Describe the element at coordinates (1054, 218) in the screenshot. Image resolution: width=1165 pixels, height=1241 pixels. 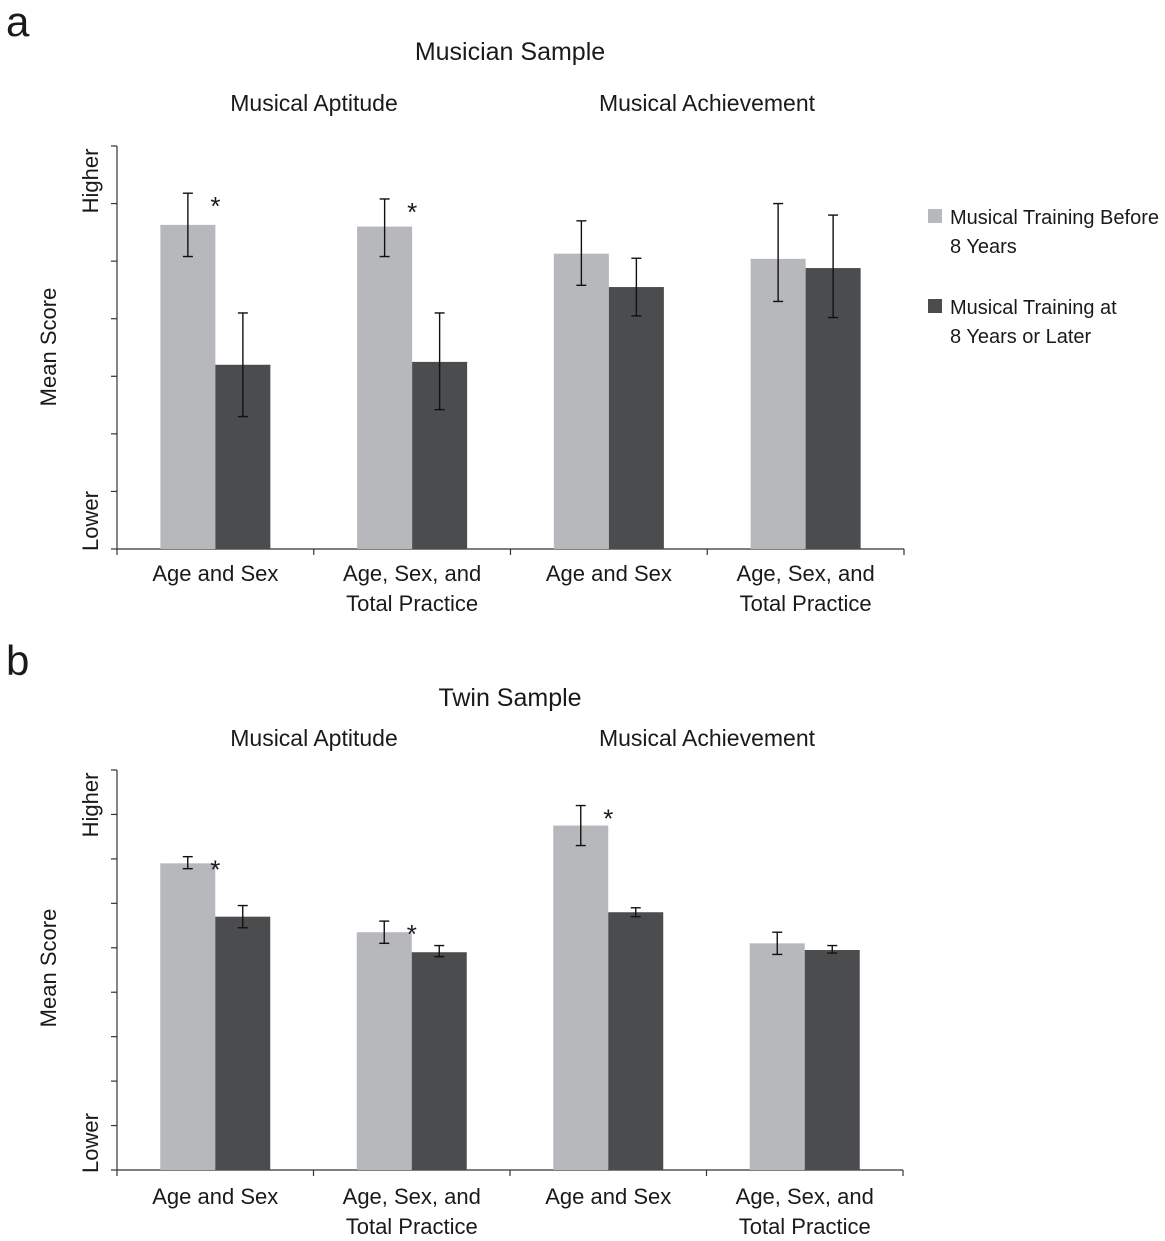
I see `legend-label-before-8-line1: Musical Training Before` at that location.